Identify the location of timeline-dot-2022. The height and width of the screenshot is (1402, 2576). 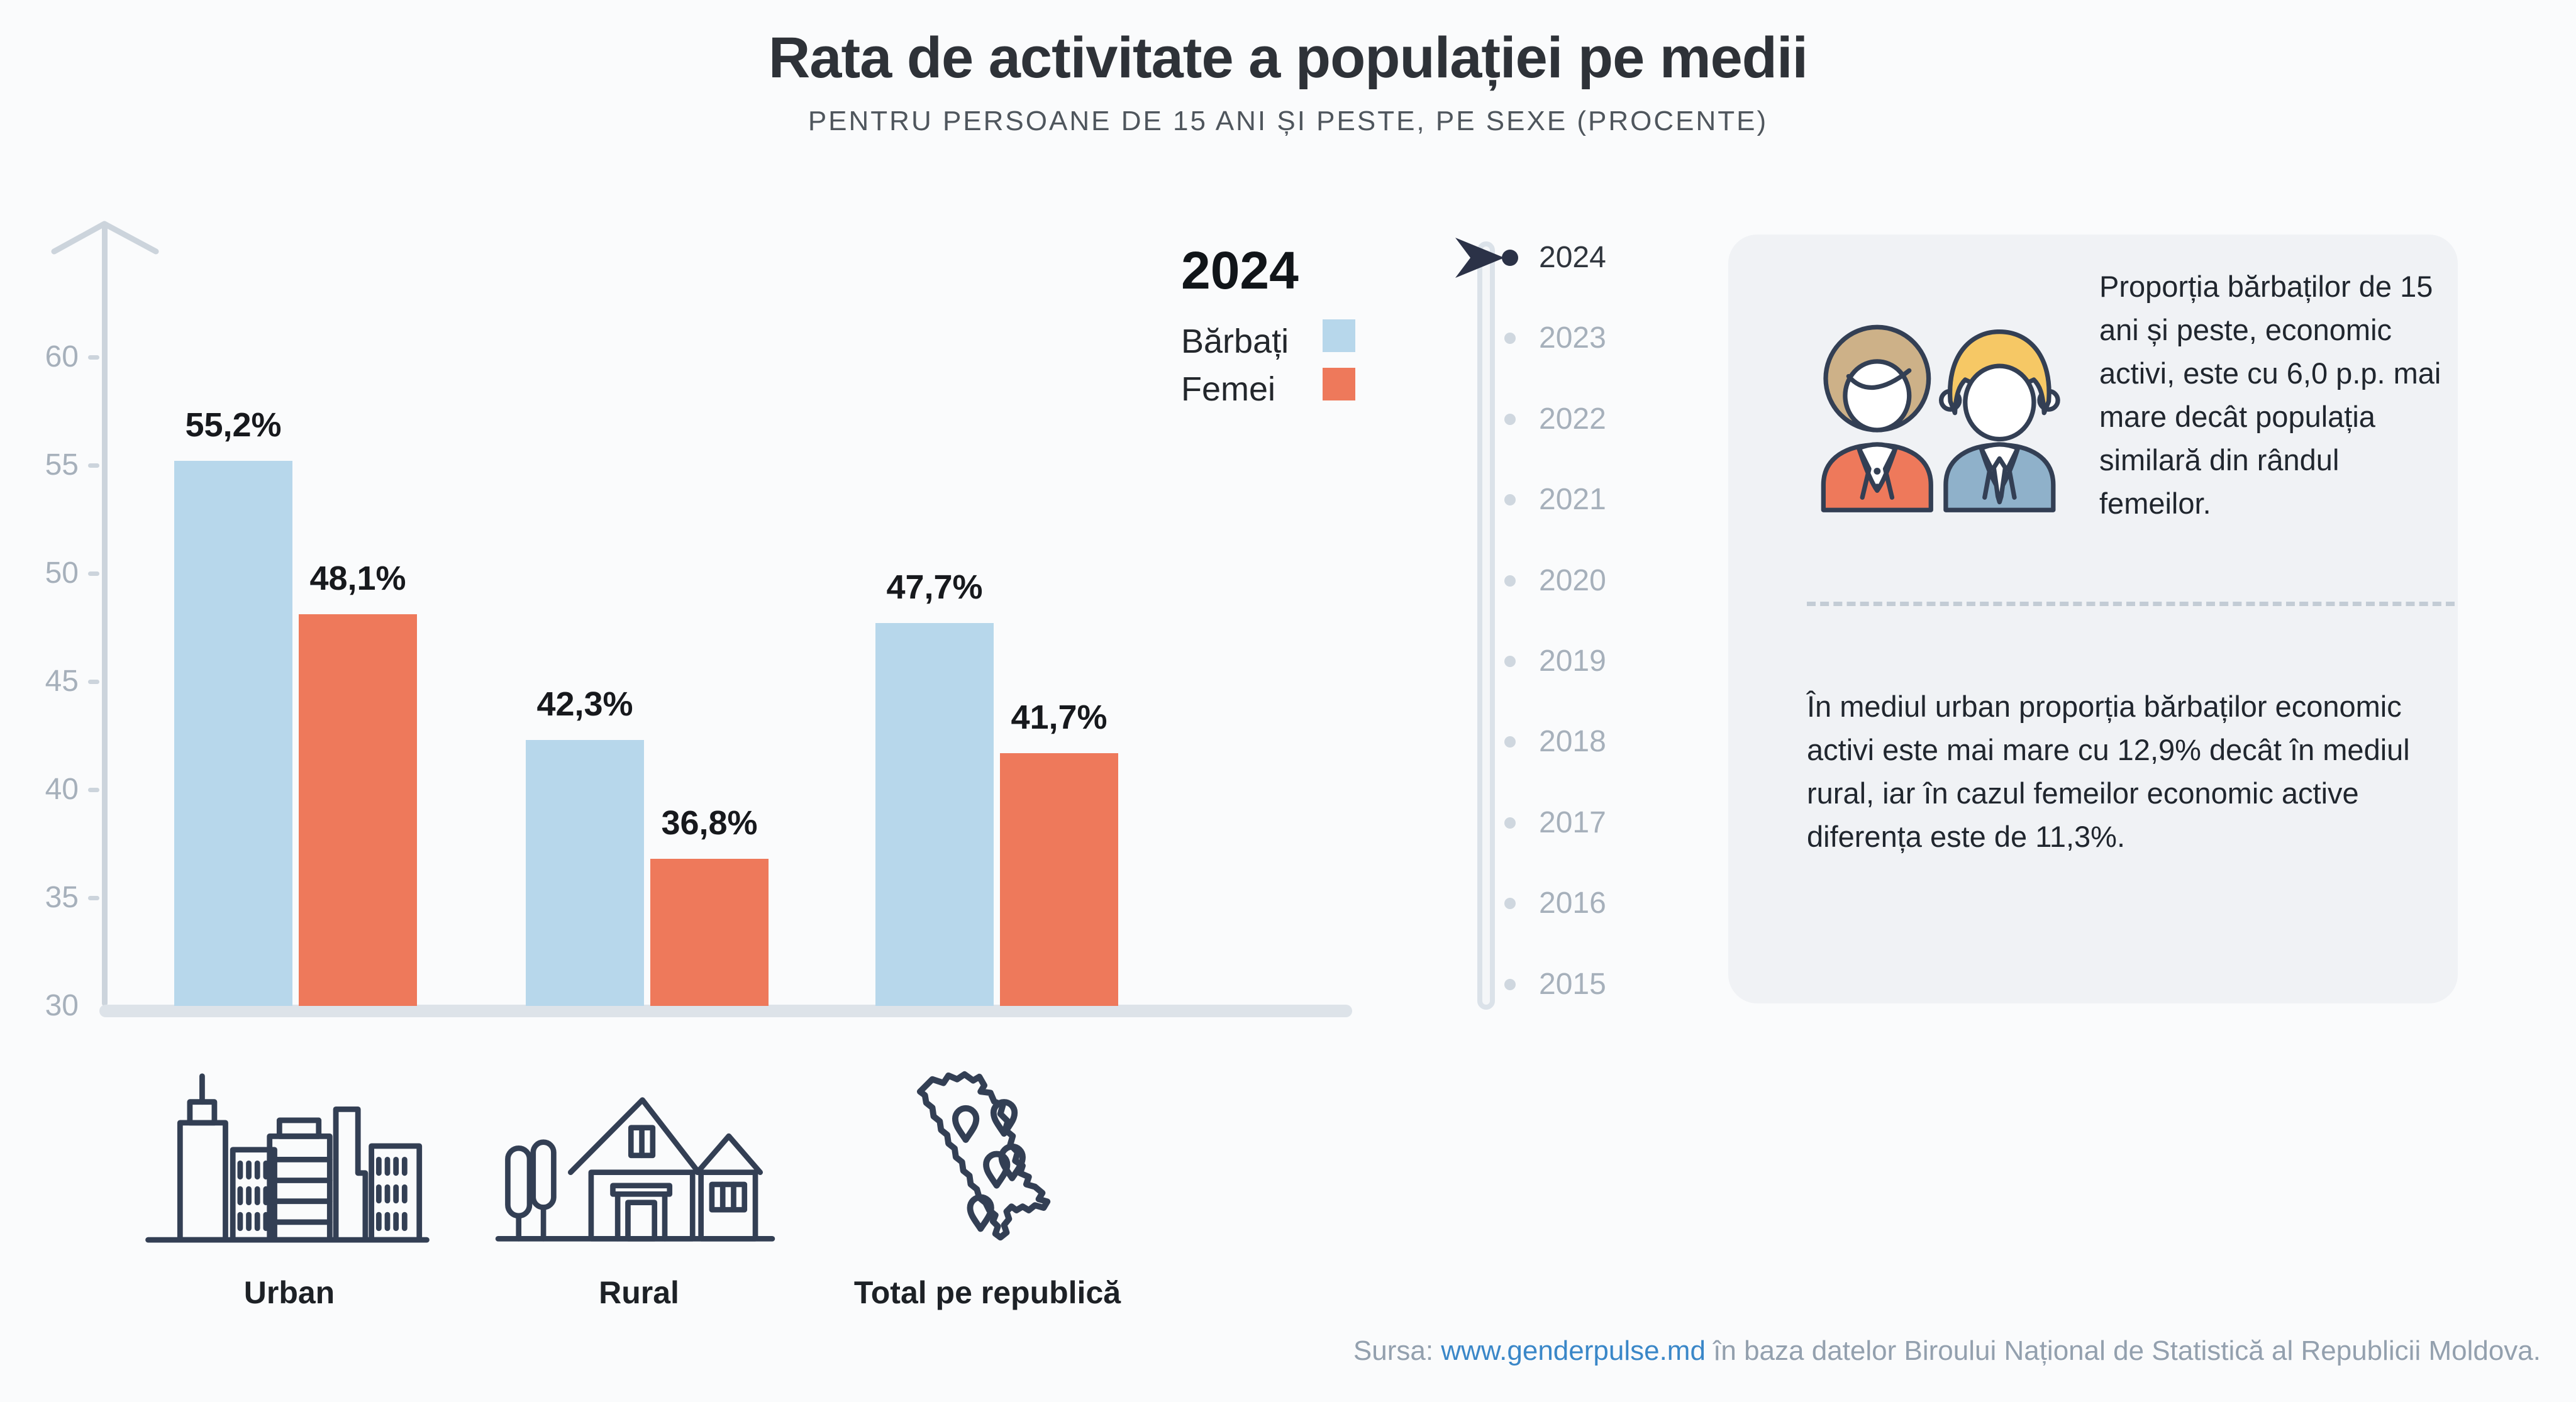
(1510, 419).